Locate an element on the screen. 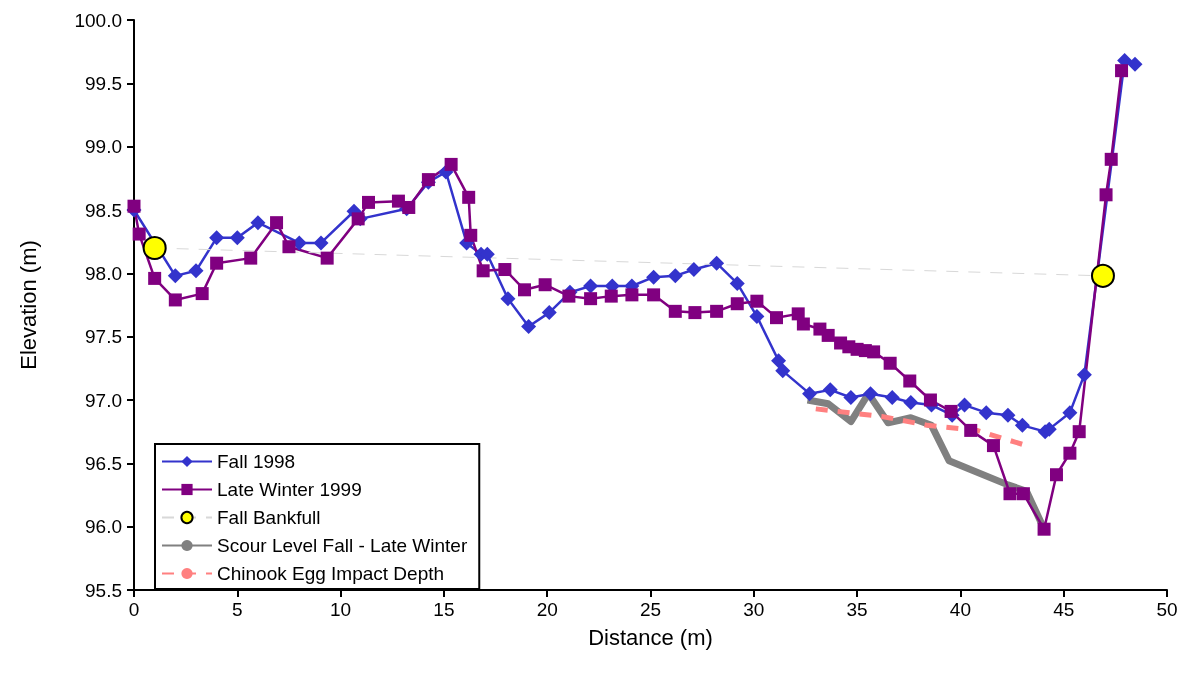  y-tick-label: 99.5 is located at coordinates (103, 83).